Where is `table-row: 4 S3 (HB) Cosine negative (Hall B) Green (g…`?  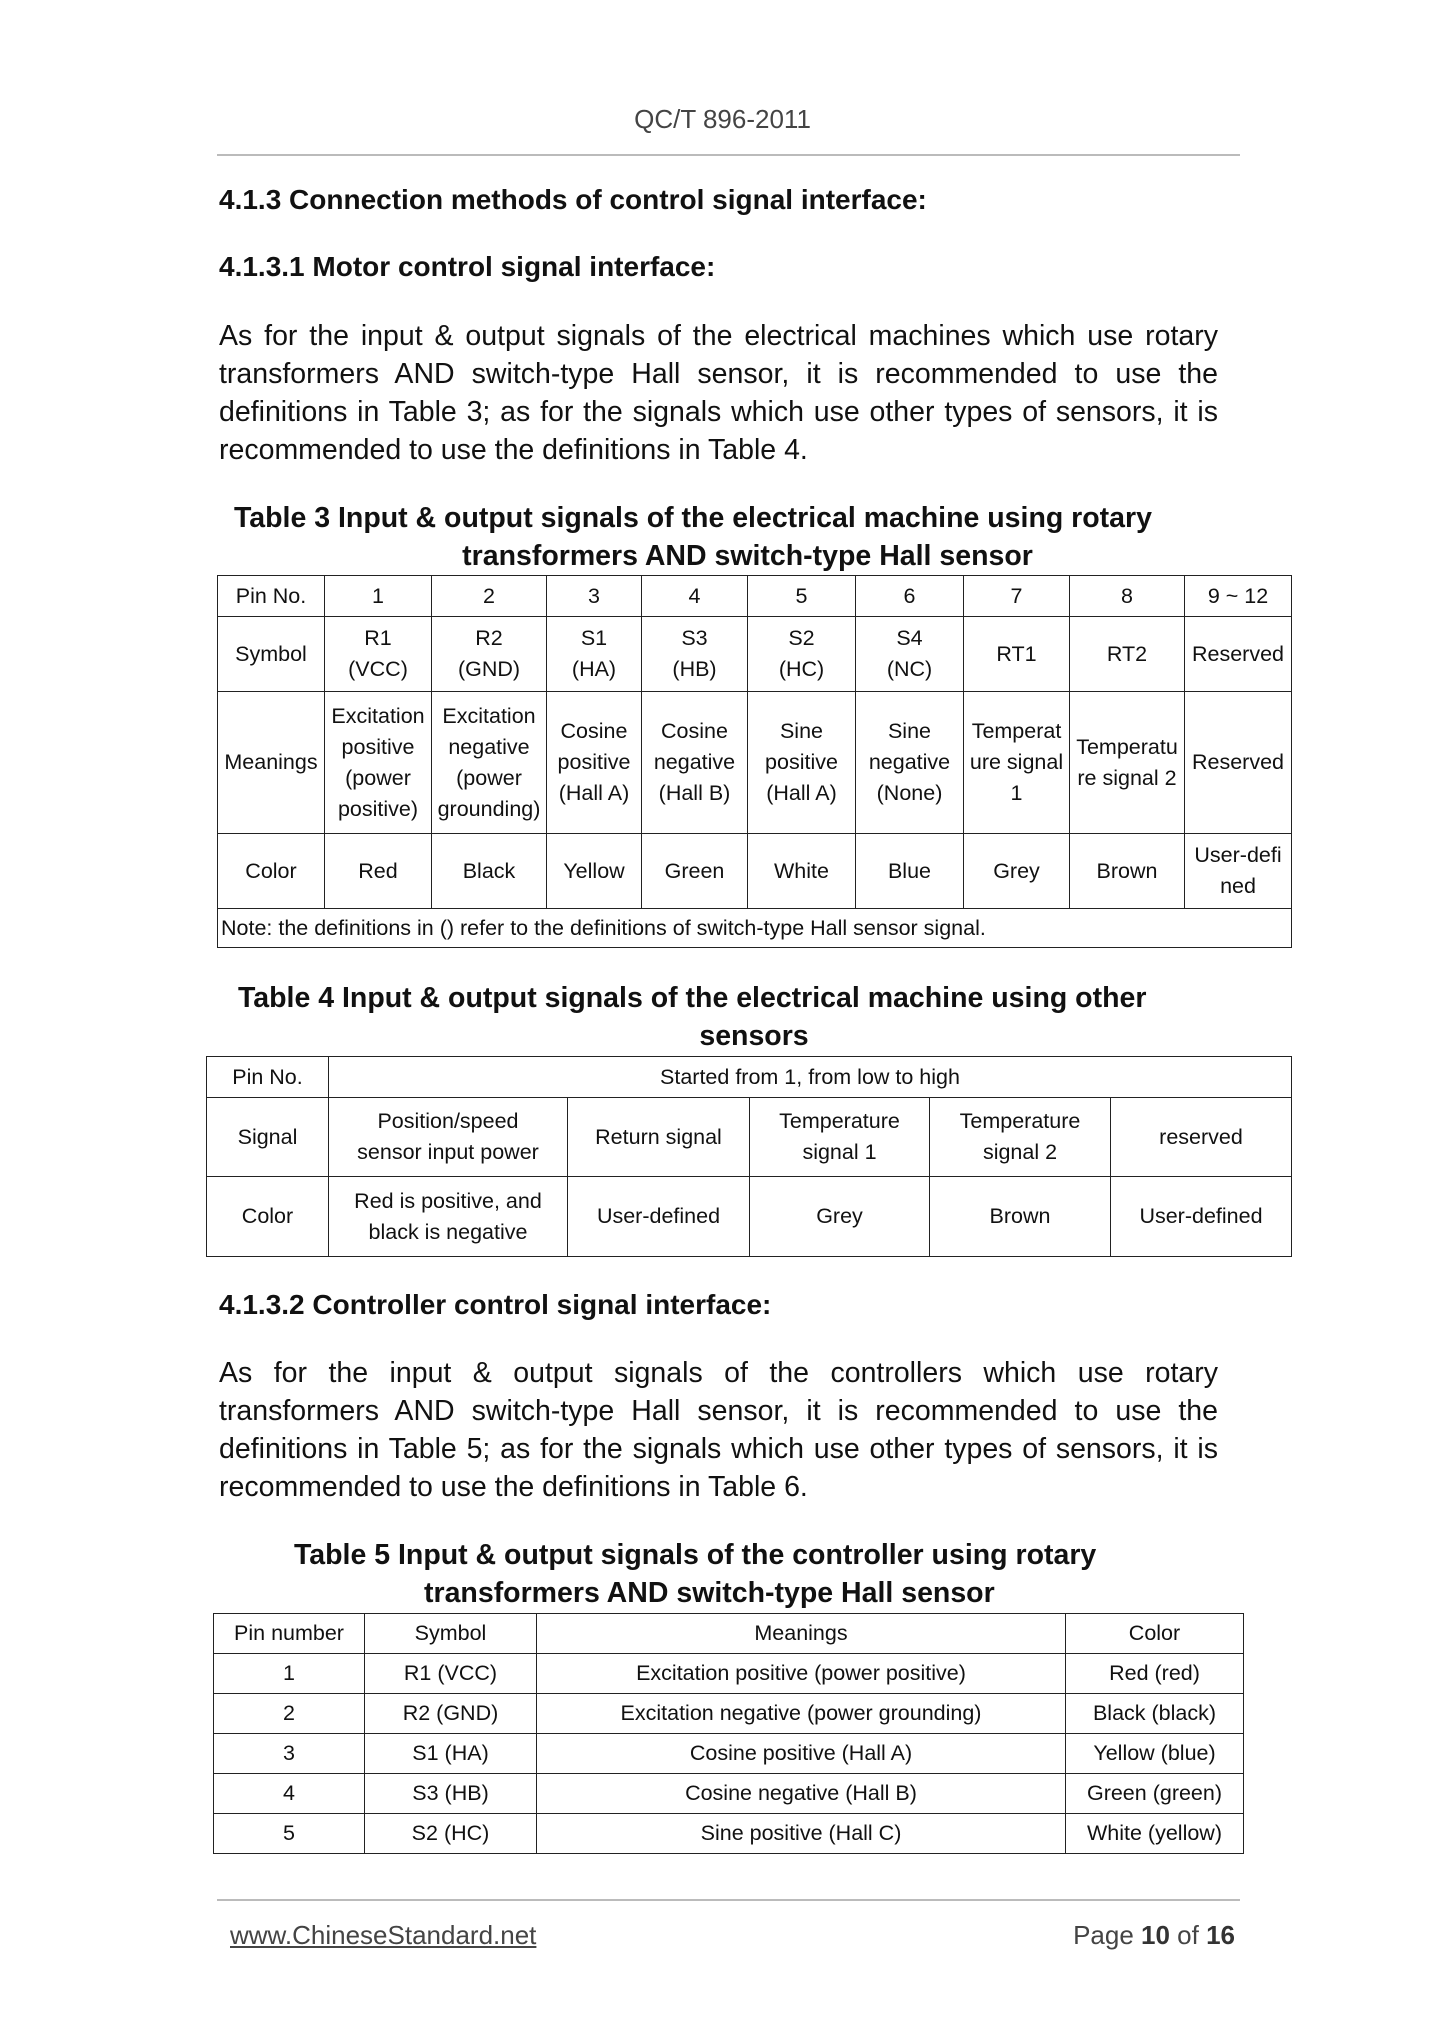
table-row: 4 S3 (HB) Cosine negative (Hall B) Green (g… is located at coordinates (728, 1793).